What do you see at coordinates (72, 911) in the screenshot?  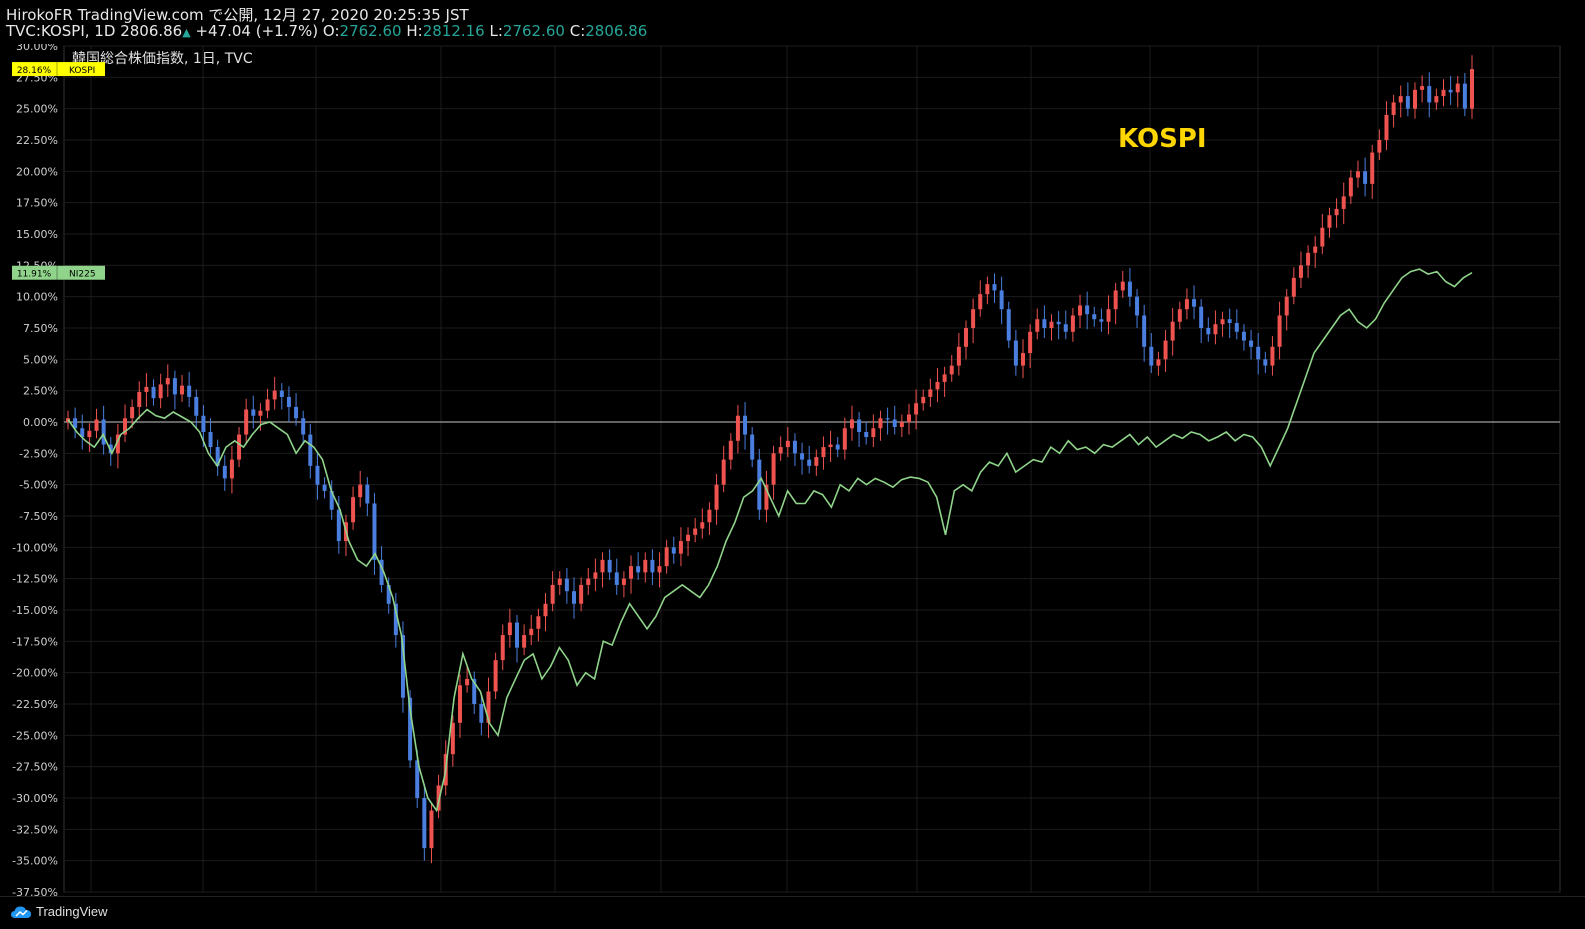 I see `tradingview-brand: TradingView` at bounding box center [72, 911].